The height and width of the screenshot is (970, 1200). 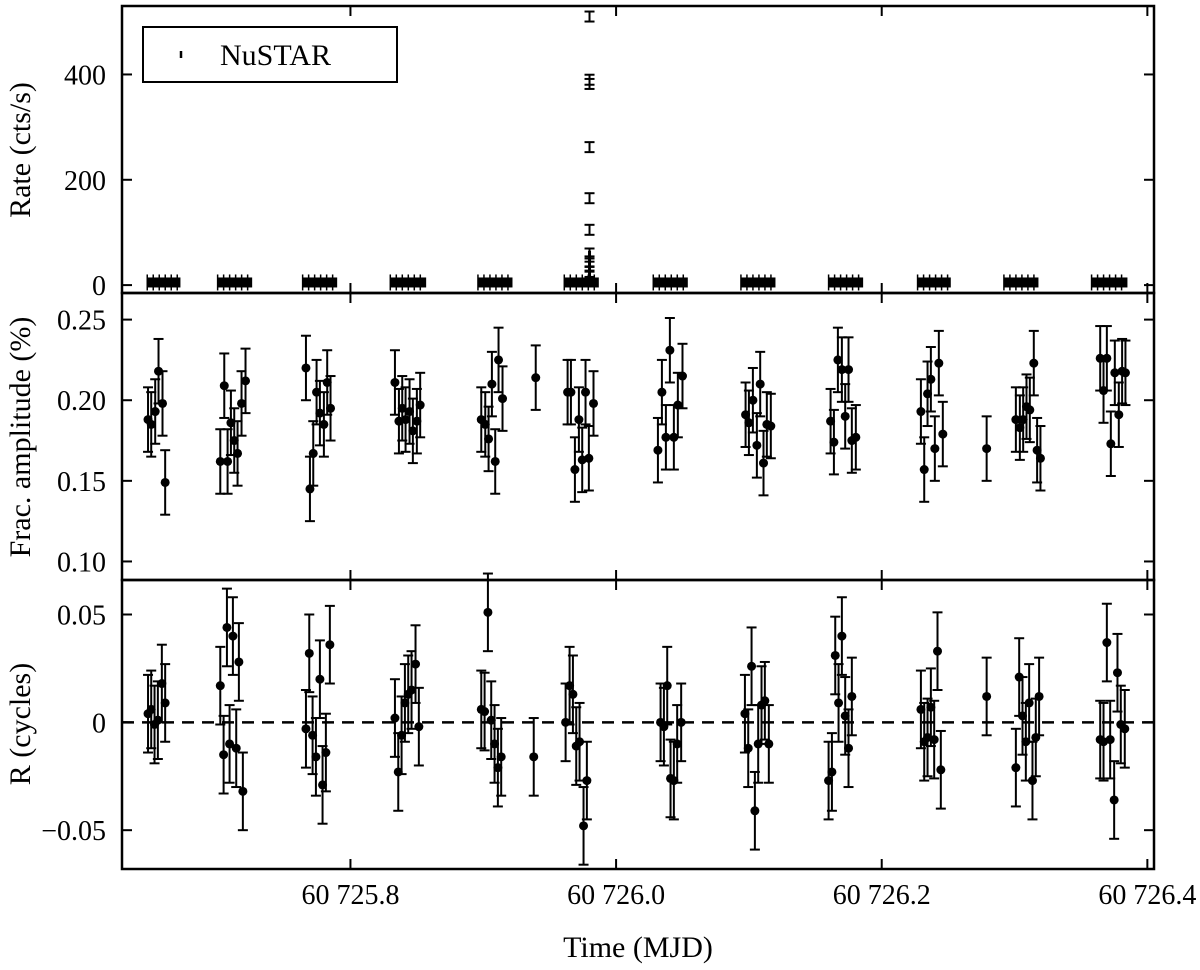 I want to click on residual-ytick-label: −0.05, so click(x=73, y=831).